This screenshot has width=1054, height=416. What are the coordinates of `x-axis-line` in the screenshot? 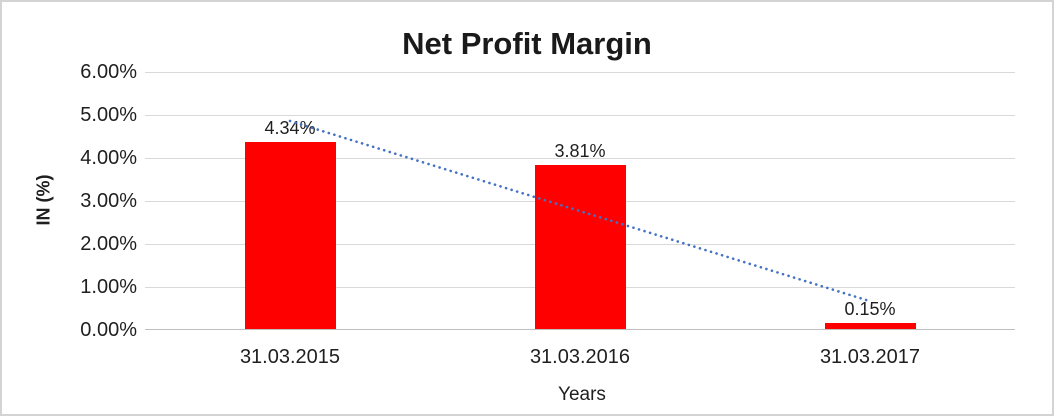 It's located at (580, 329).